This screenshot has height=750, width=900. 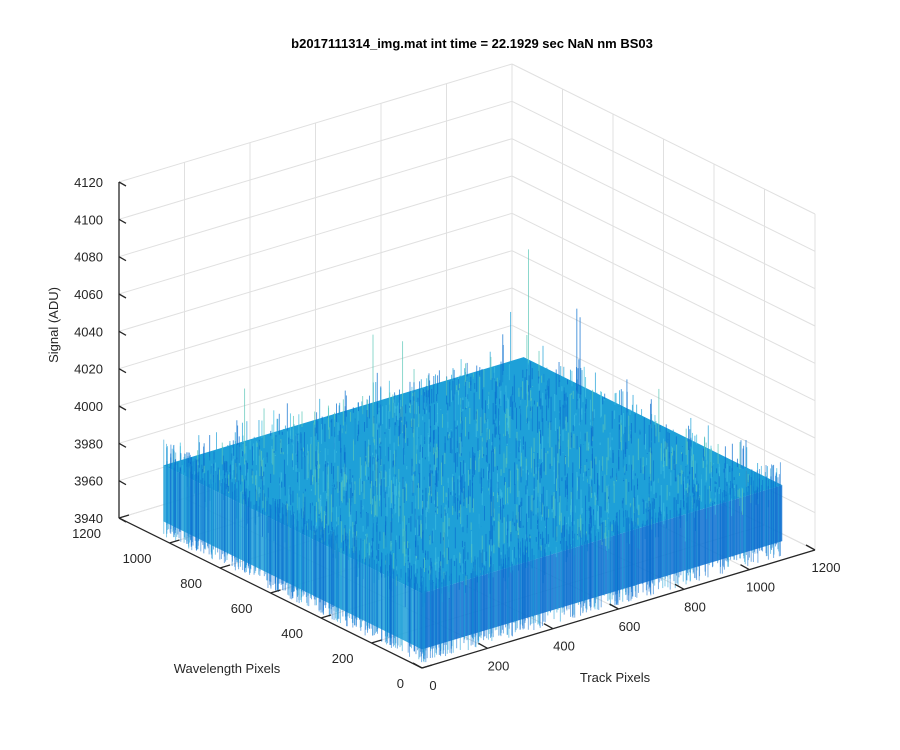 What do you see at coordinates (242, 608) in the screenshot?
I see `y-tick-label: 600` at bounding box center [242, 608].